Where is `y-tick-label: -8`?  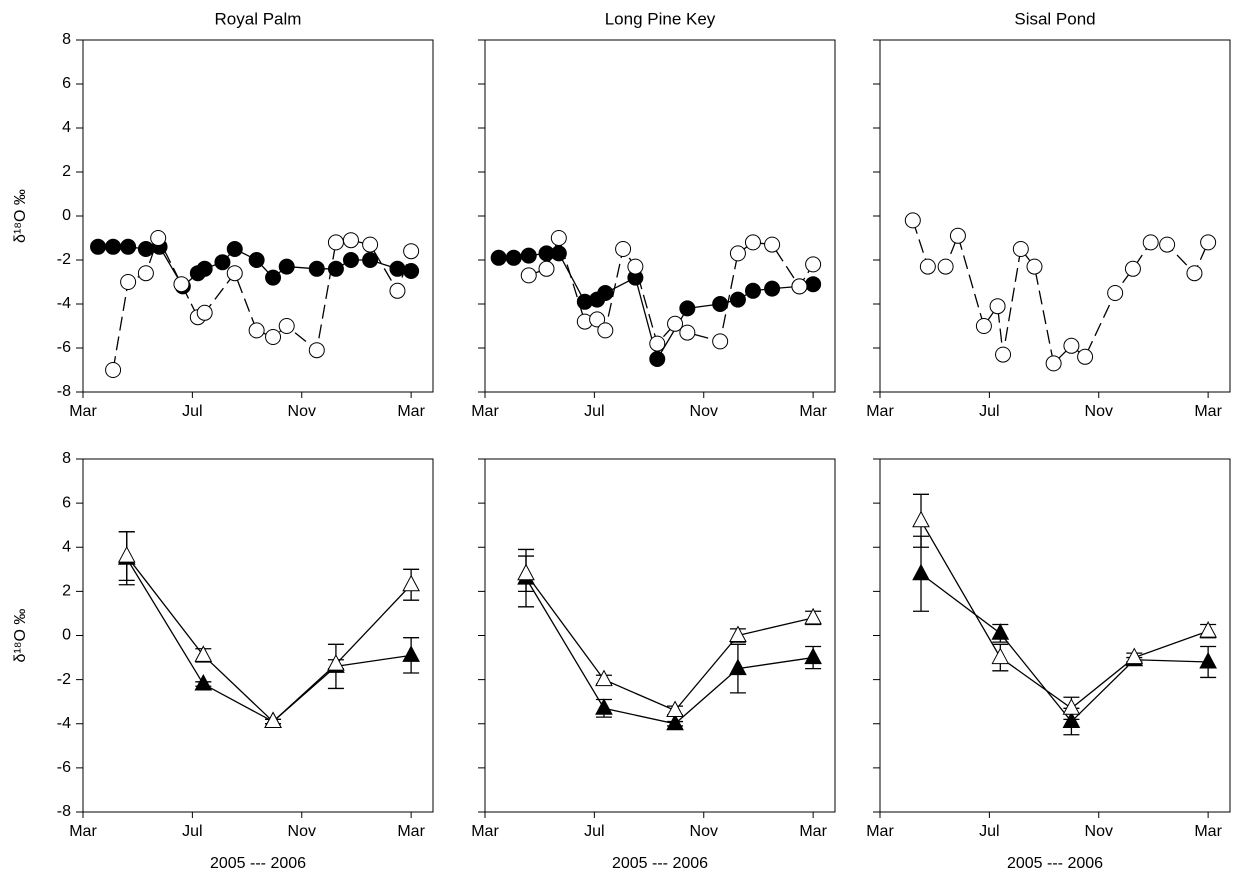
y-tick-label: -8 is located at coordinates (64, 391).